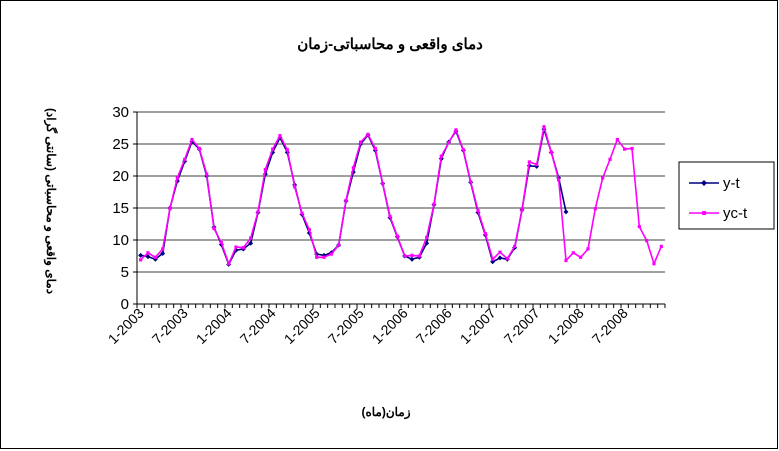  What do you see at coordinates (714, 183) in the screenshot?
I see `legend-entry-y-t: y-t` at bounding box center [714, 183].